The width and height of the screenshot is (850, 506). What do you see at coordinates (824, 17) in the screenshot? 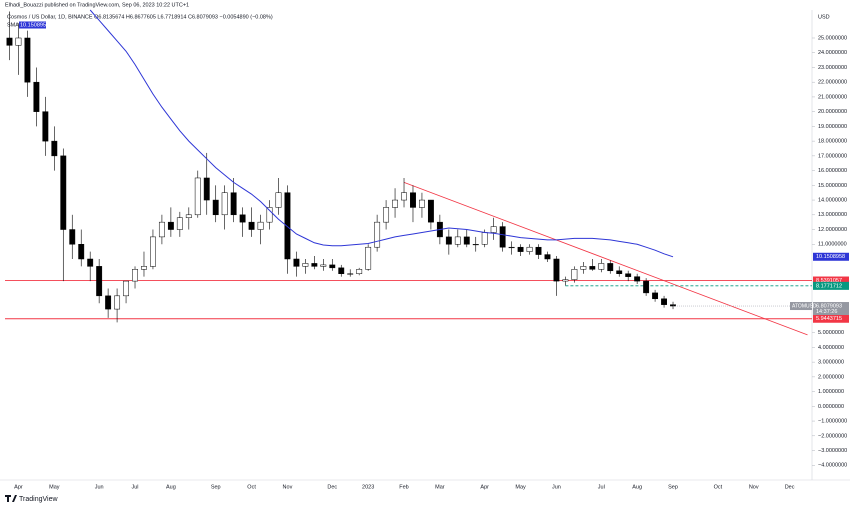
I see `currency: USD` at bounding box center [824, 17].